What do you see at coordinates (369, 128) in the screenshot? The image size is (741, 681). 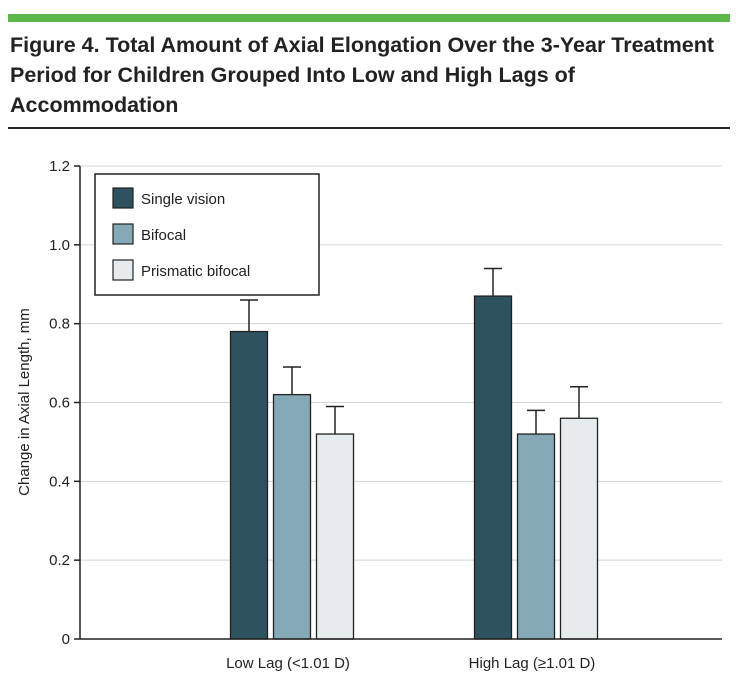 I see `title-divider` at bounding box center [369, 128].